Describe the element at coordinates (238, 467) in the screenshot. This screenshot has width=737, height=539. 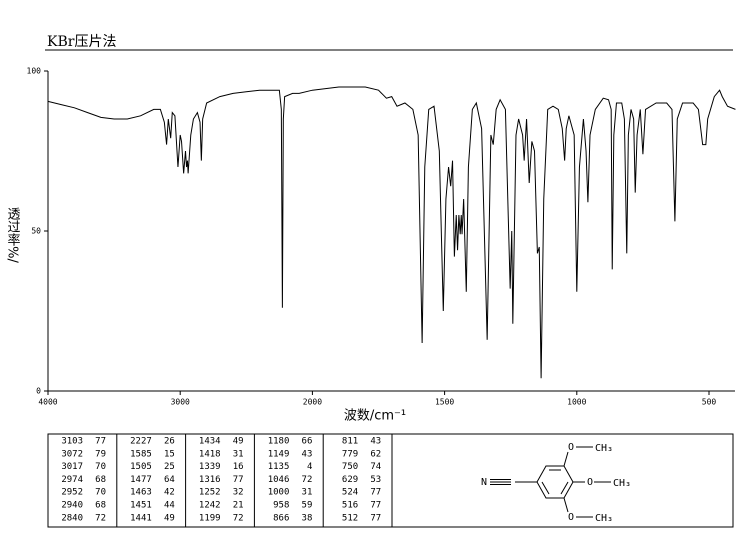
I see `transmittance-cell: 16` at that location.